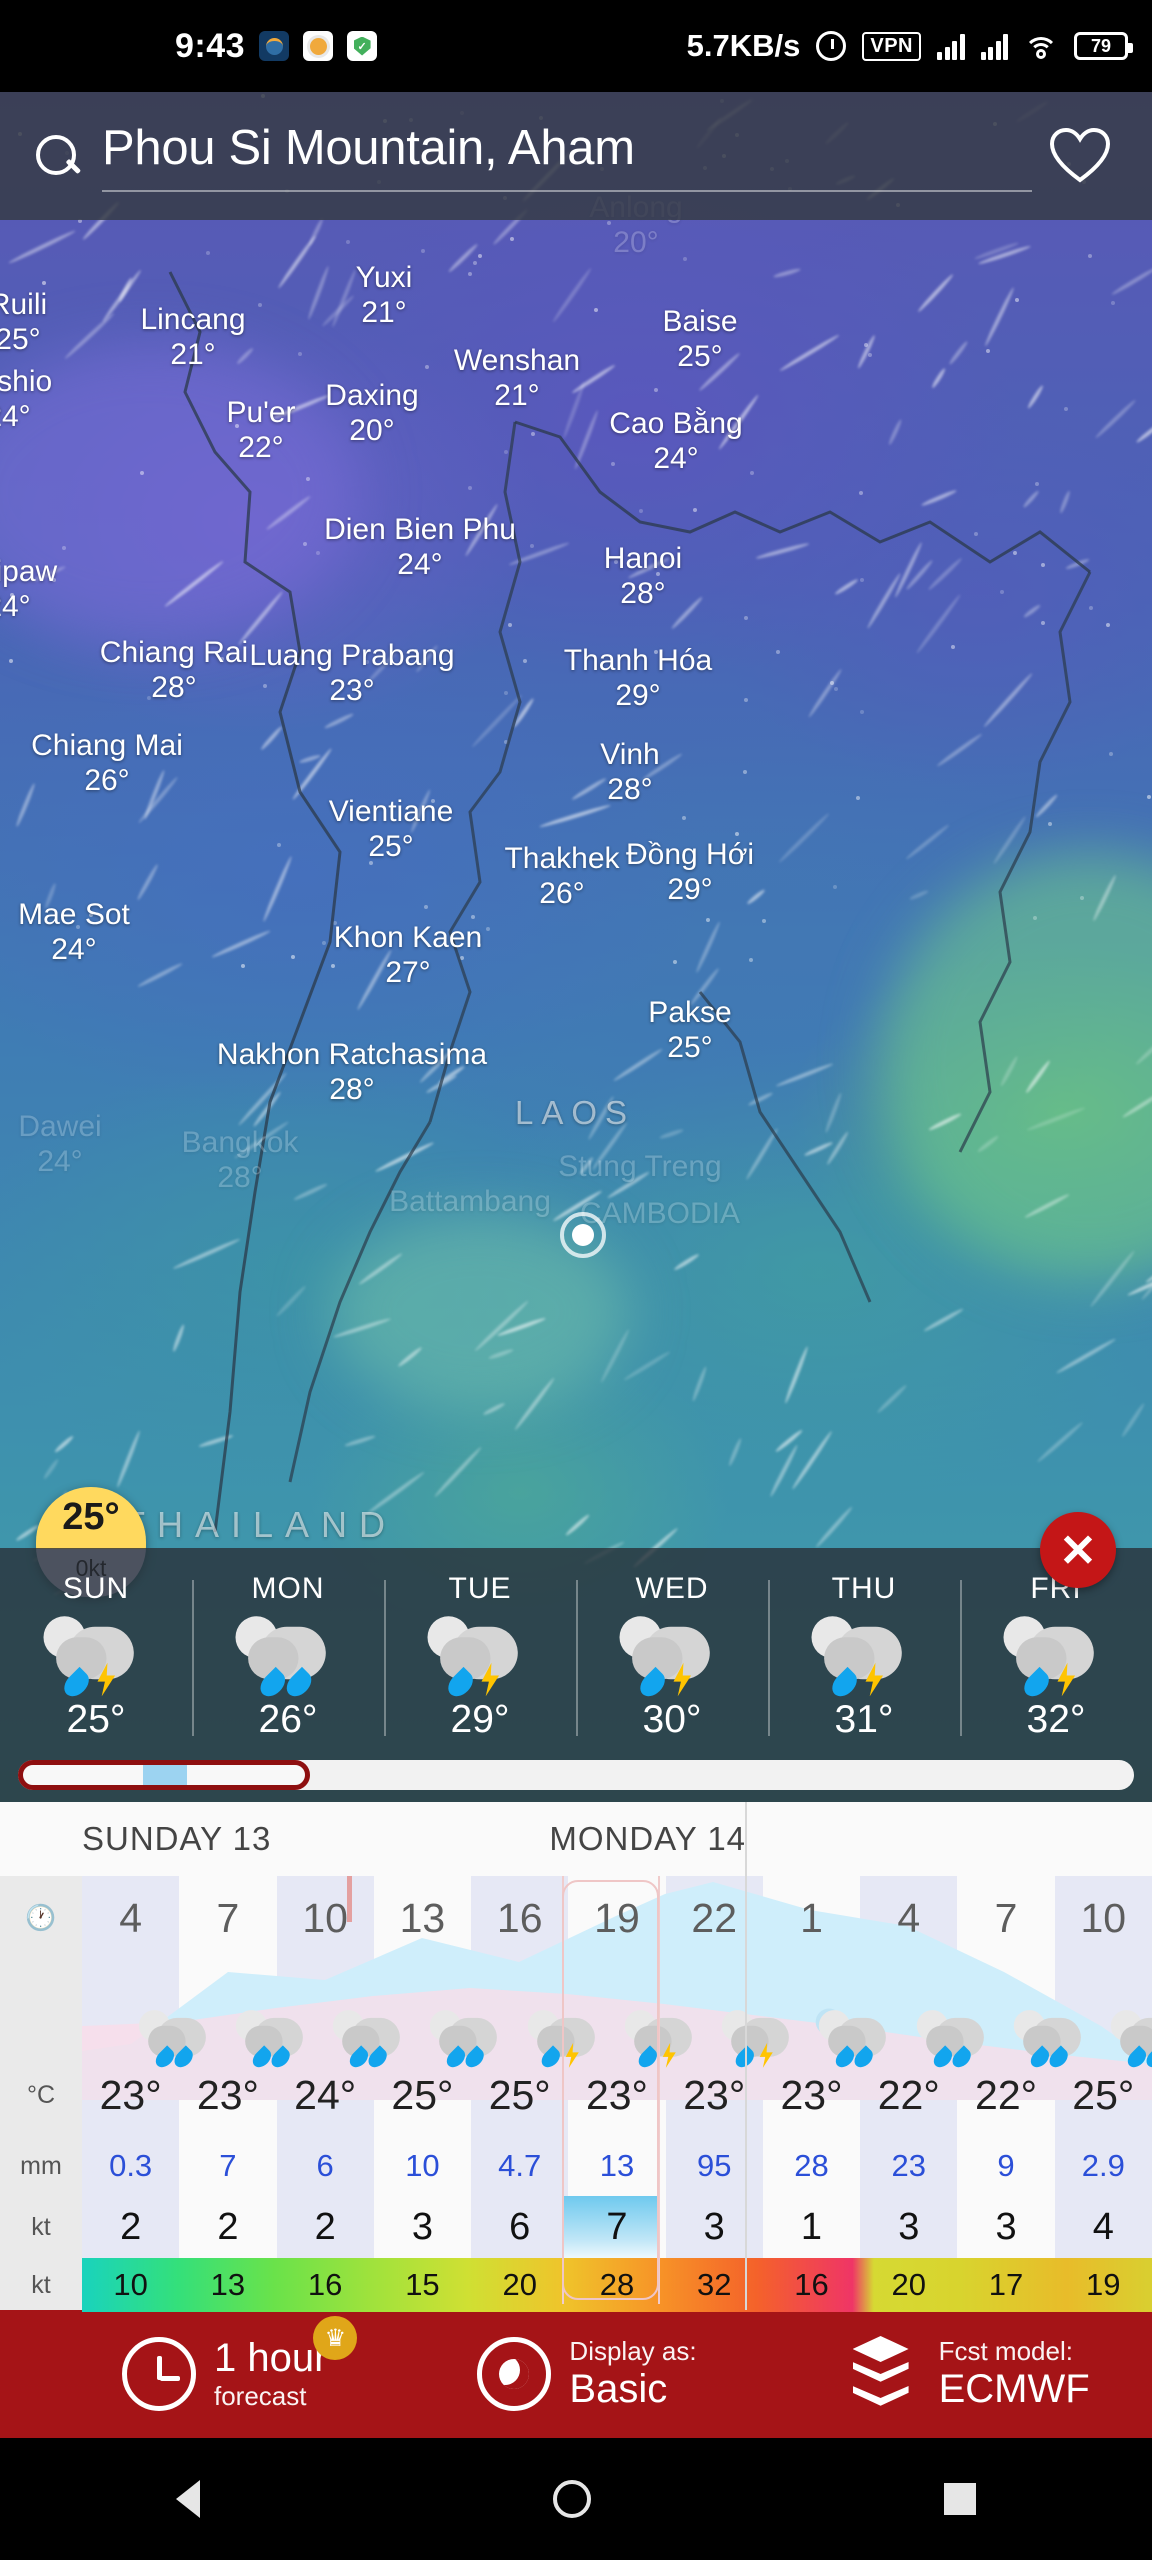 The image size is (1152, 2560). I want to click on map-city-label: Ruili25°, so click(23, 322).